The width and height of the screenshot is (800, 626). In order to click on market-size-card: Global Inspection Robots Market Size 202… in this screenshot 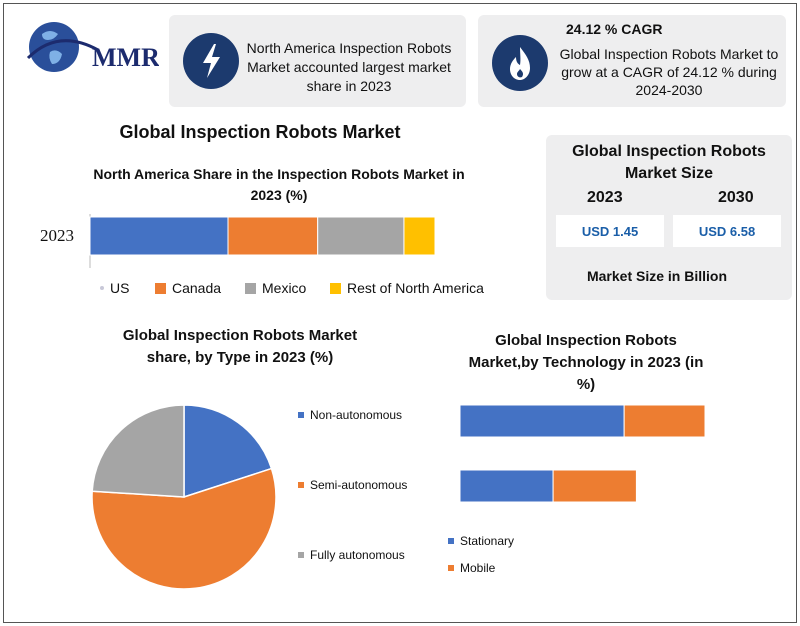, I will do `click(669, 217)`.